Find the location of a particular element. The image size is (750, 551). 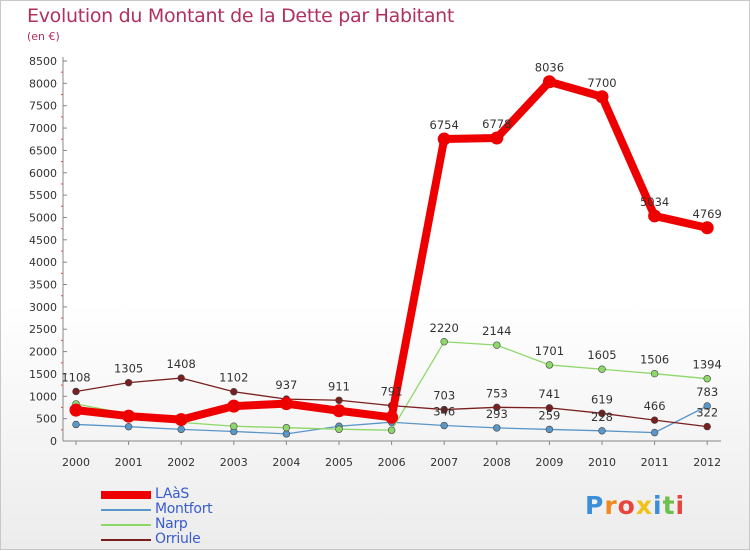

data-label: 741 is located at coordinates (549, 394).